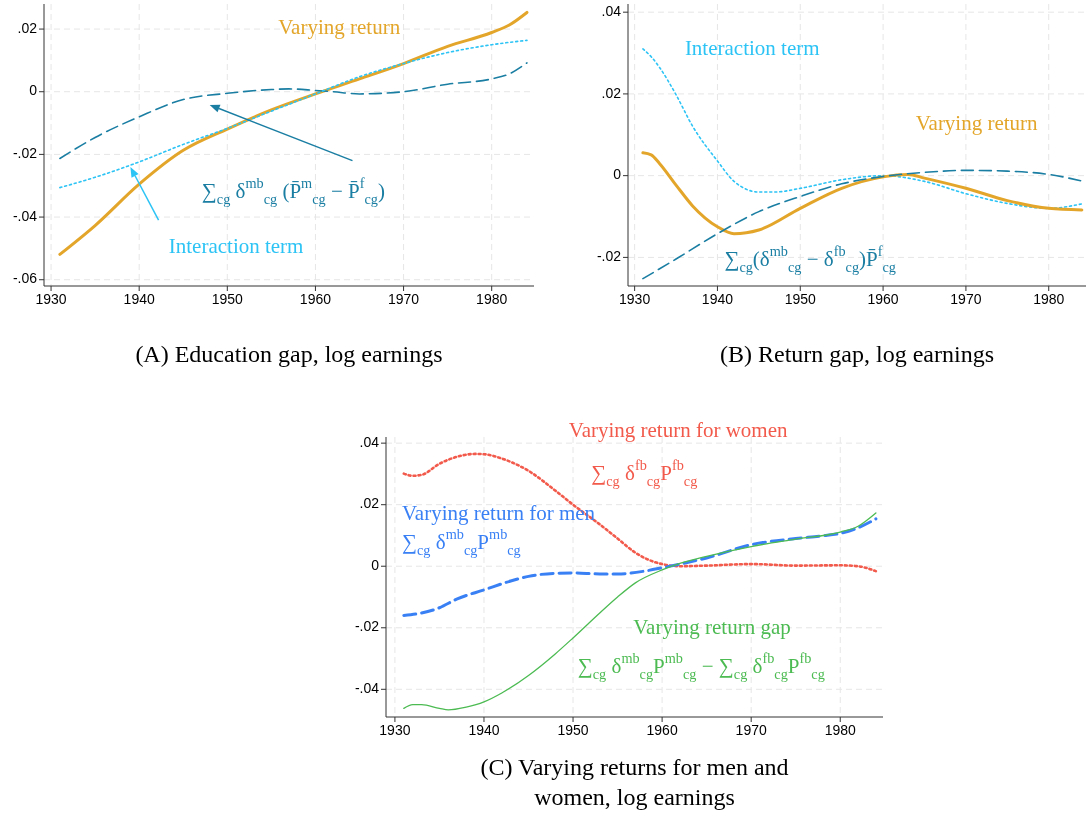 This screenshot has height=837, width=1088. Describe the element at coordinates (289, 353) in the screenshot. I see `text: (A) Education gap, log earnings` at that location.